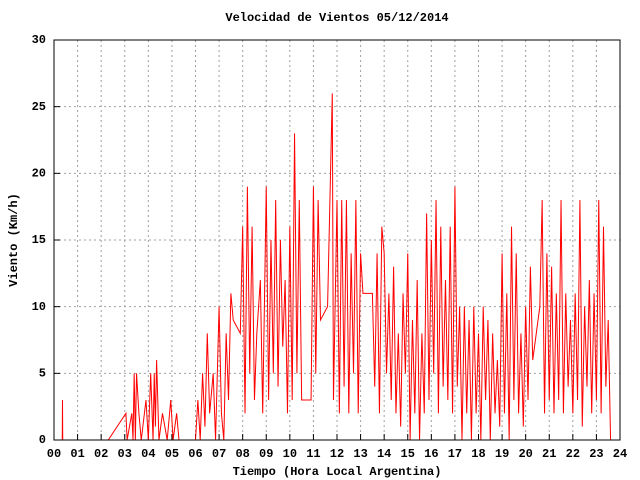 The image size is (640, 480). Describe the element at coordinates (242, 454) in the screenshot. I see `x-tick-label: 08` at that location.